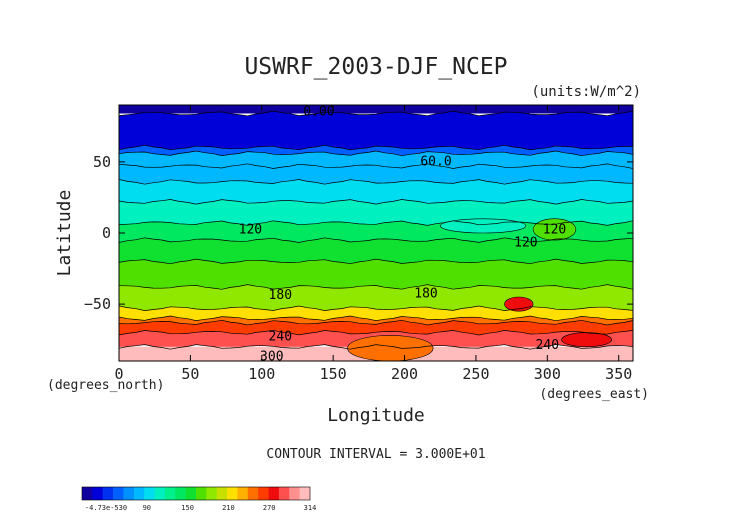 The image size is (752, 532). I want to click on colorbar-frame, so click(196, 493).